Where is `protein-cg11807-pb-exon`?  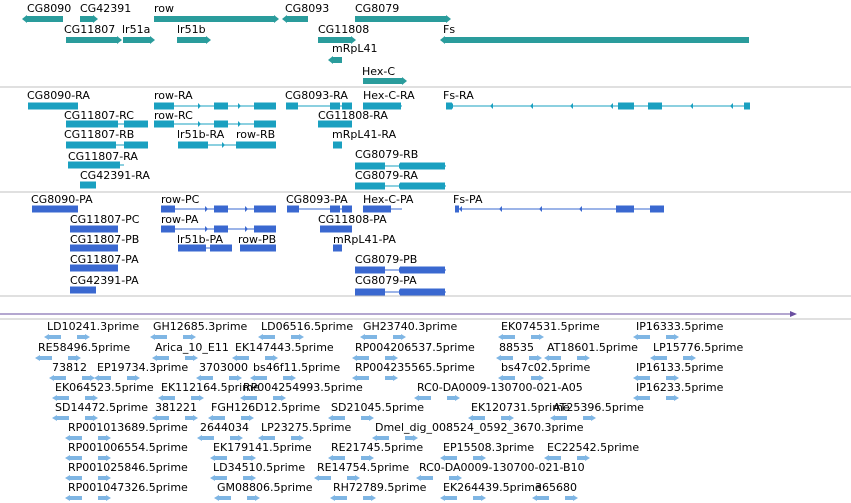 protein-cg11807-pb-exon is located at coordinates (94, 248).